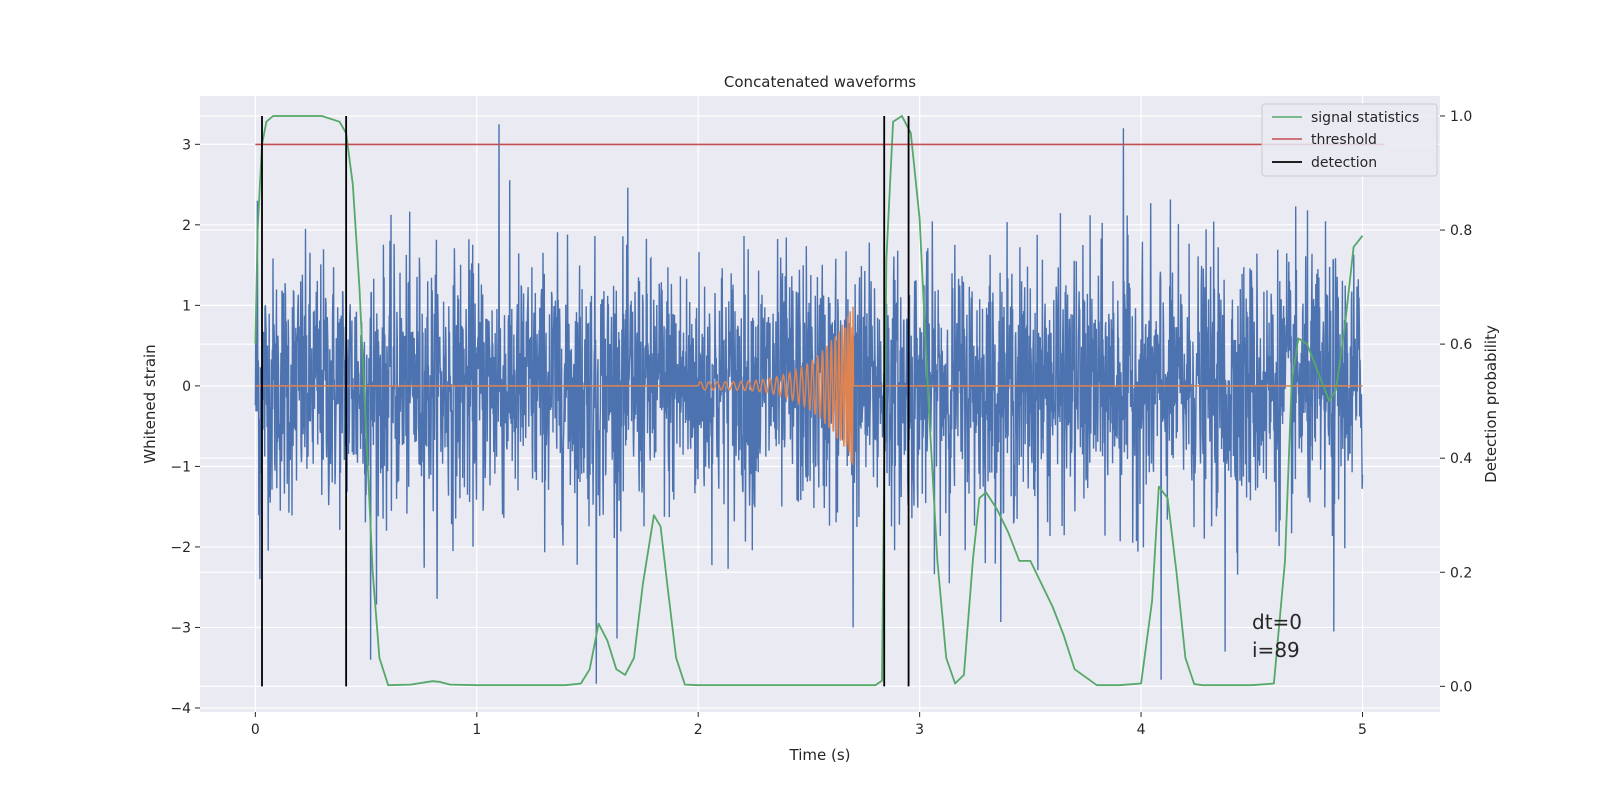 The image size is (1600, 800). Describe the element at coordinates (180, 628) in the screenshot. I see `y-tick-label: −3` at that location.